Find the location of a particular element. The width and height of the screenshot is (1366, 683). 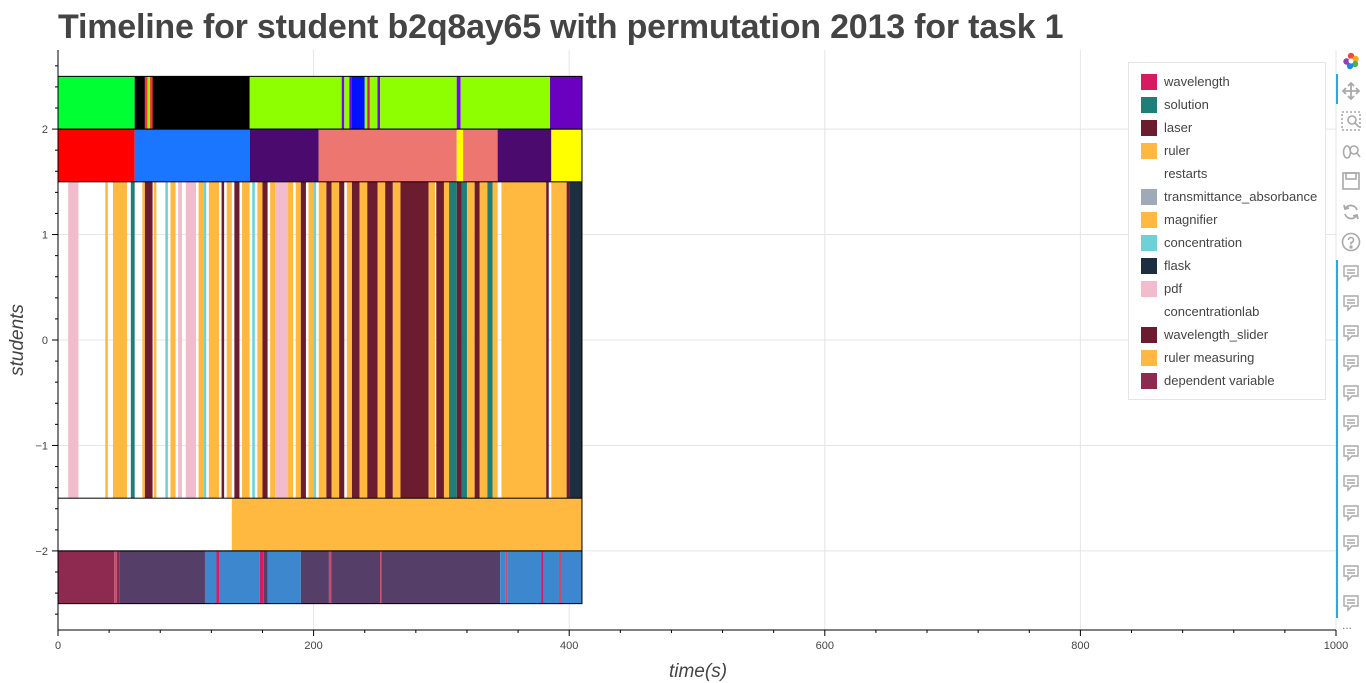

legend-label: dependent variable is located at coordinates (1219, 380).